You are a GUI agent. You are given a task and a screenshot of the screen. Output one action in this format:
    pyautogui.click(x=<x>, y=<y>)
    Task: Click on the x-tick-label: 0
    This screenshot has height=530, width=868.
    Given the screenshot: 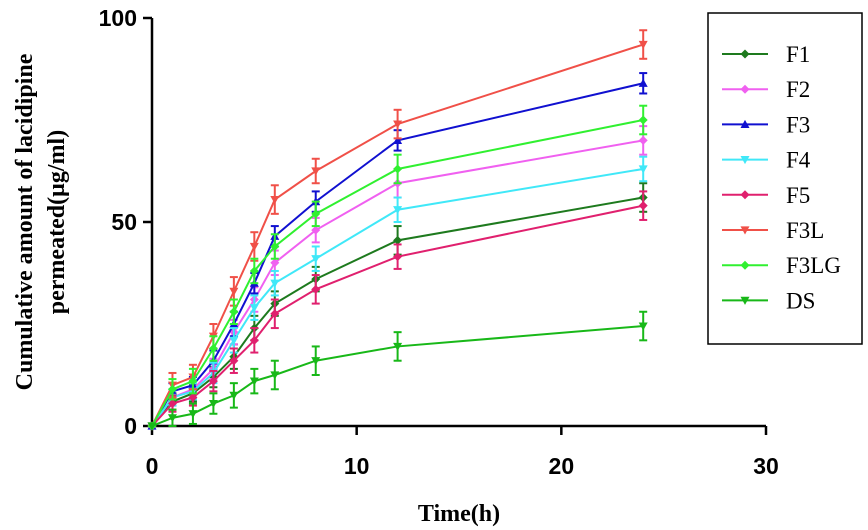 What is the action you would take?
    pyautogui.click(x=152, y=466)
    